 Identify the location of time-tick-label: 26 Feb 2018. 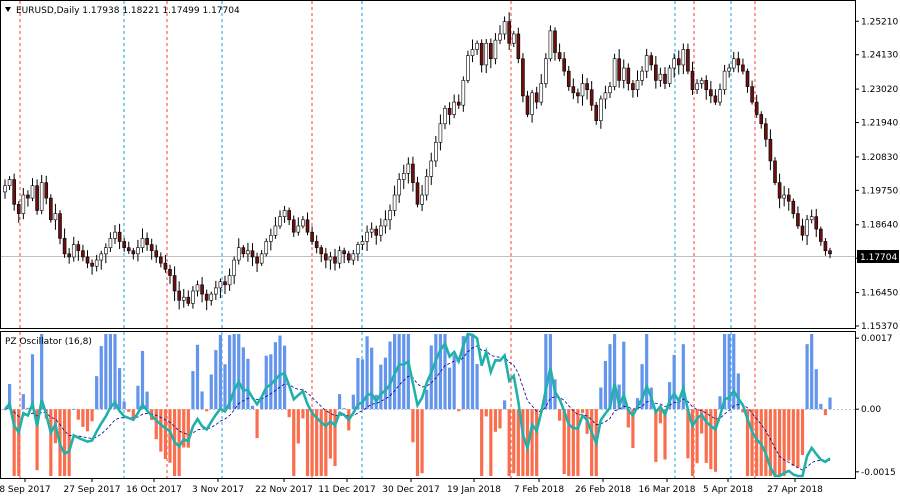
(603, 490).